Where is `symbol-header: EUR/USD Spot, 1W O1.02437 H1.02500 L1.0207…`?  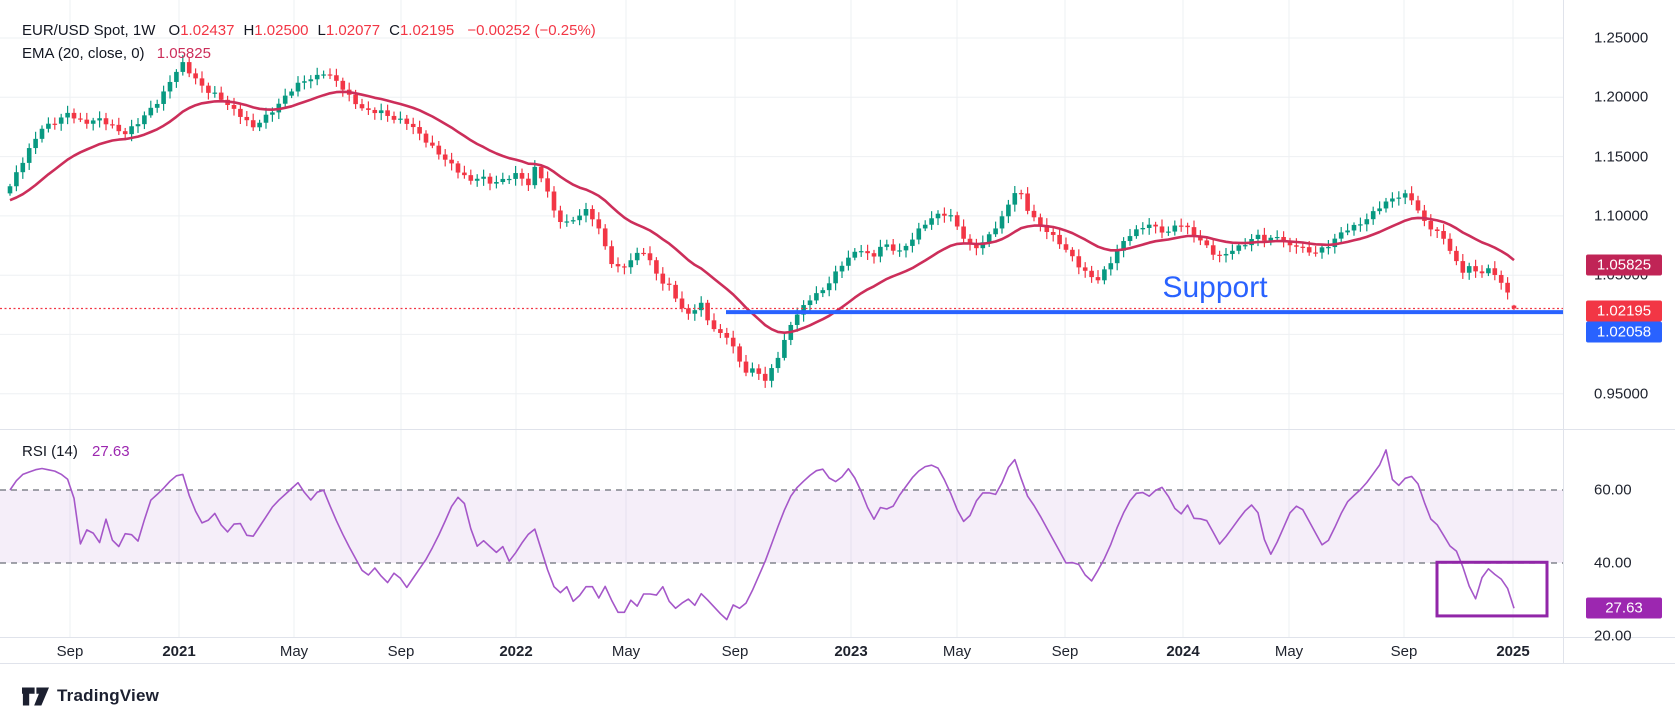 symbol-header: EUR/USD Spot, 1W O1.02437 H1.02500 L1.0207… is located at coordinates (309, 30).